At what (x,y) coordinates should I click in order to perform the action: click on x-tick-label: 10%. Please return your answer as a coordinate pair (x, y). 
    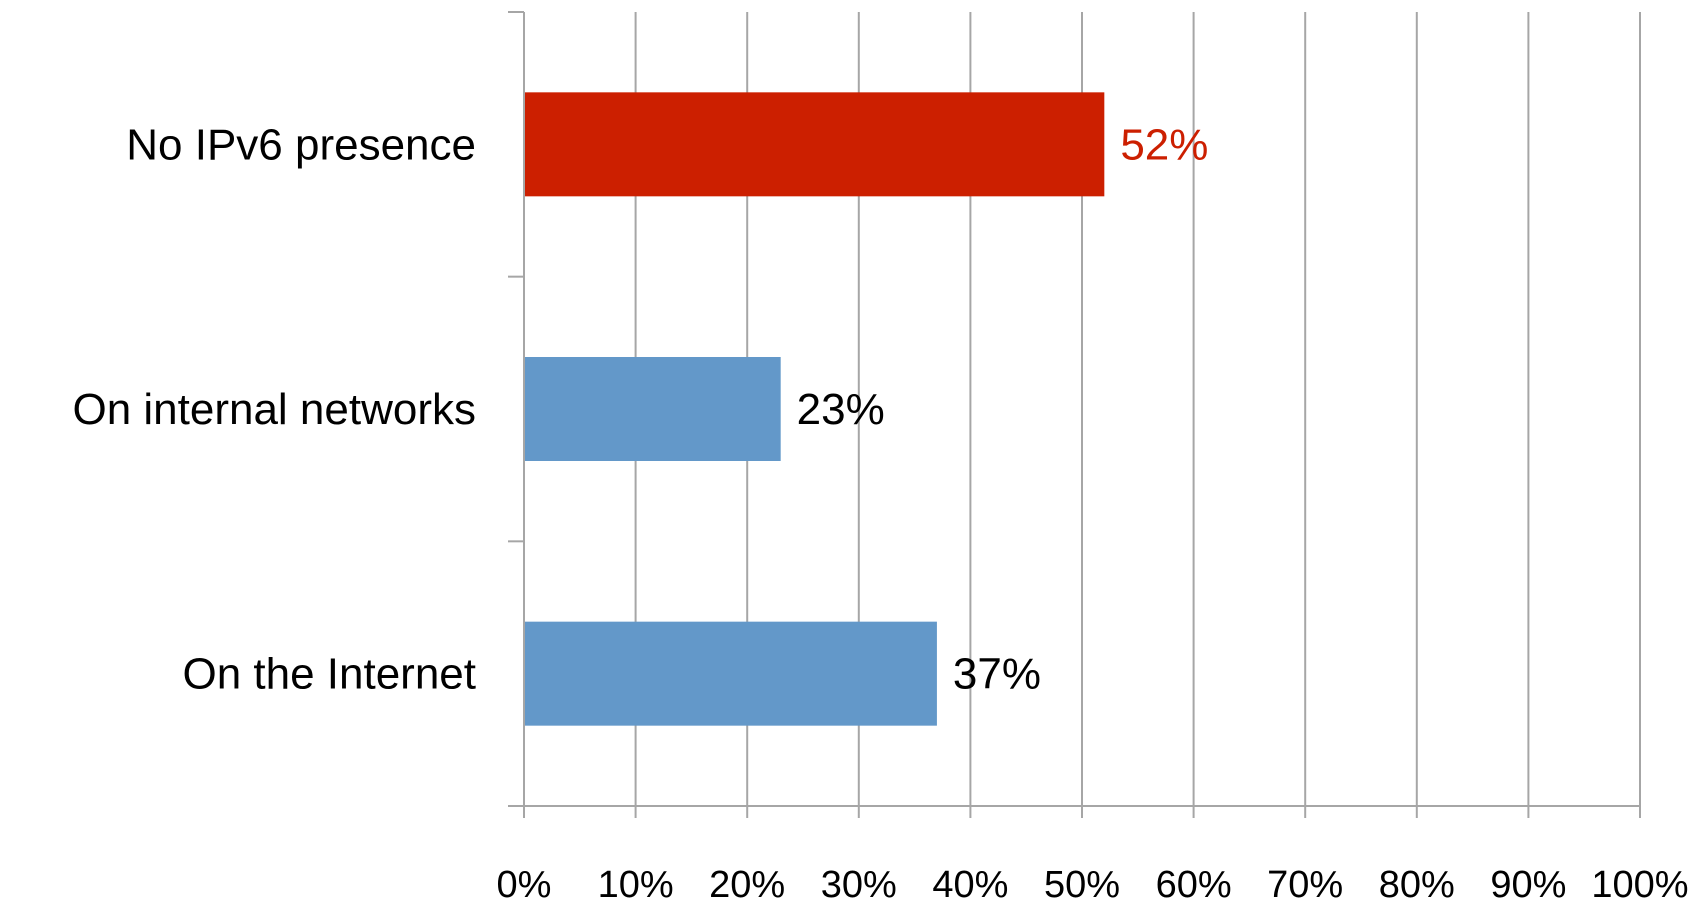
    Looking at the image, I should click on (636, 882).